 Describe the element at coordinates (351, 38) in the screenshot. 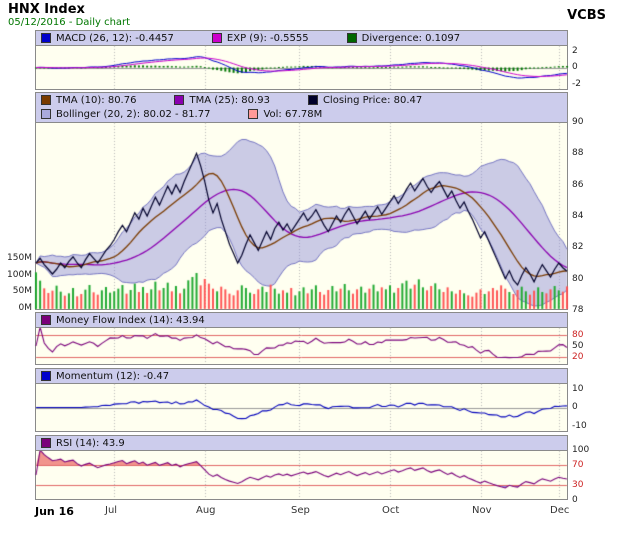

I see `divergence-swatch-icon` at that location.